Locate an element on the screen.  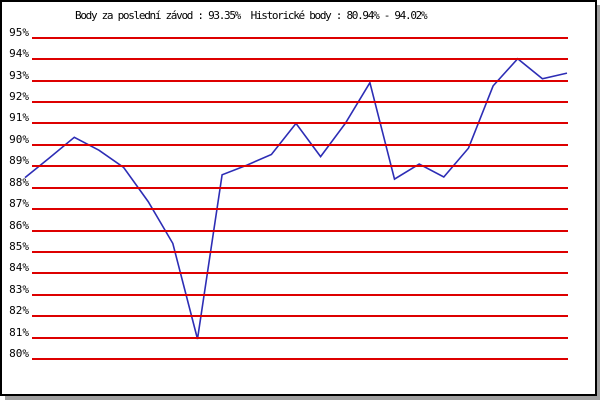
y-tick-label: 93% is located at coordinates (19, 75).